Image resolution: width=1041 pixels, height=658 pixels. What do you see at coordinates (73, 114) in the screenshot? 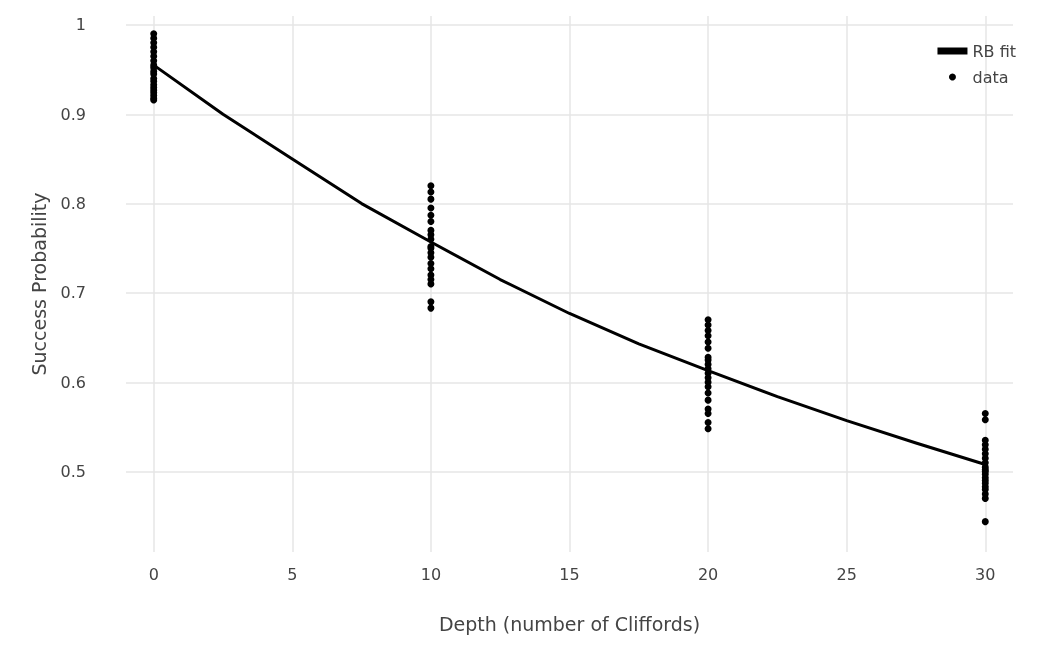
I see `y-tick-label: 0.9` at bounding box center [73, 114].